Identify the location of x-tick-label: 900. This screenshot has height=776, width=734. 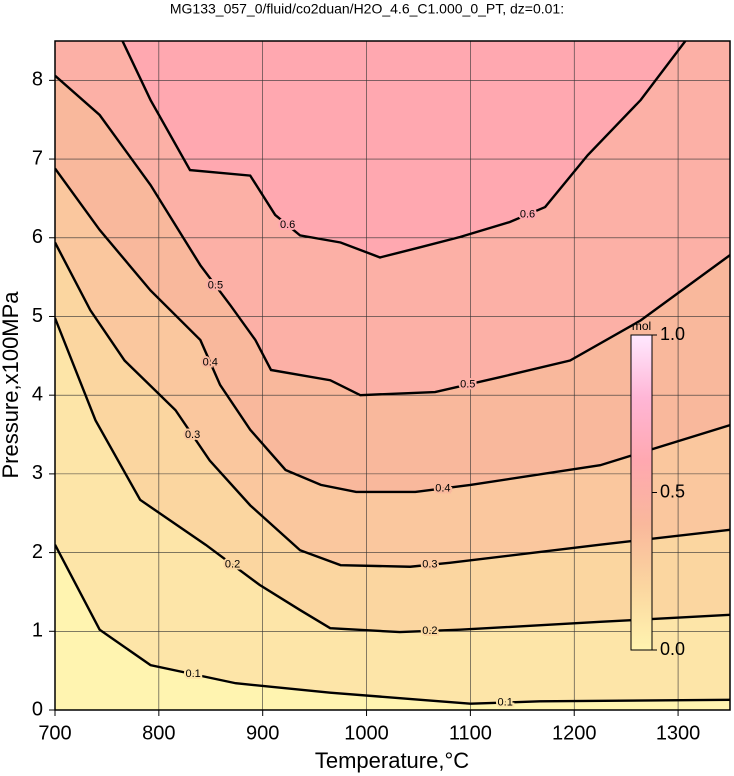
(262, 733).